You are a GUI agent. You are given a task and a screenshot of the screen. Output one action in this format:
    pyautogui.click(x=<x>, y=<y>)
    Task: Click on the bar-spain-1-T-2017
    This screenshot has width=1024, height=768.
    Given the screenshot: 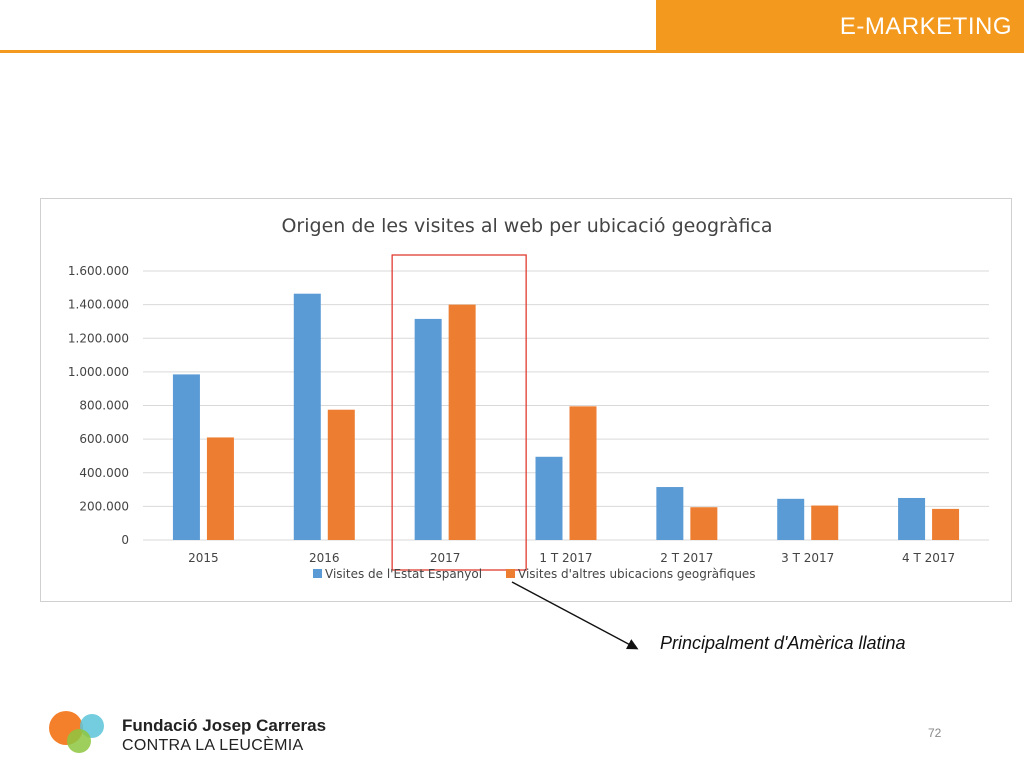 What is the action you would take?
    pyautogui.click(x=549, y=498)
    